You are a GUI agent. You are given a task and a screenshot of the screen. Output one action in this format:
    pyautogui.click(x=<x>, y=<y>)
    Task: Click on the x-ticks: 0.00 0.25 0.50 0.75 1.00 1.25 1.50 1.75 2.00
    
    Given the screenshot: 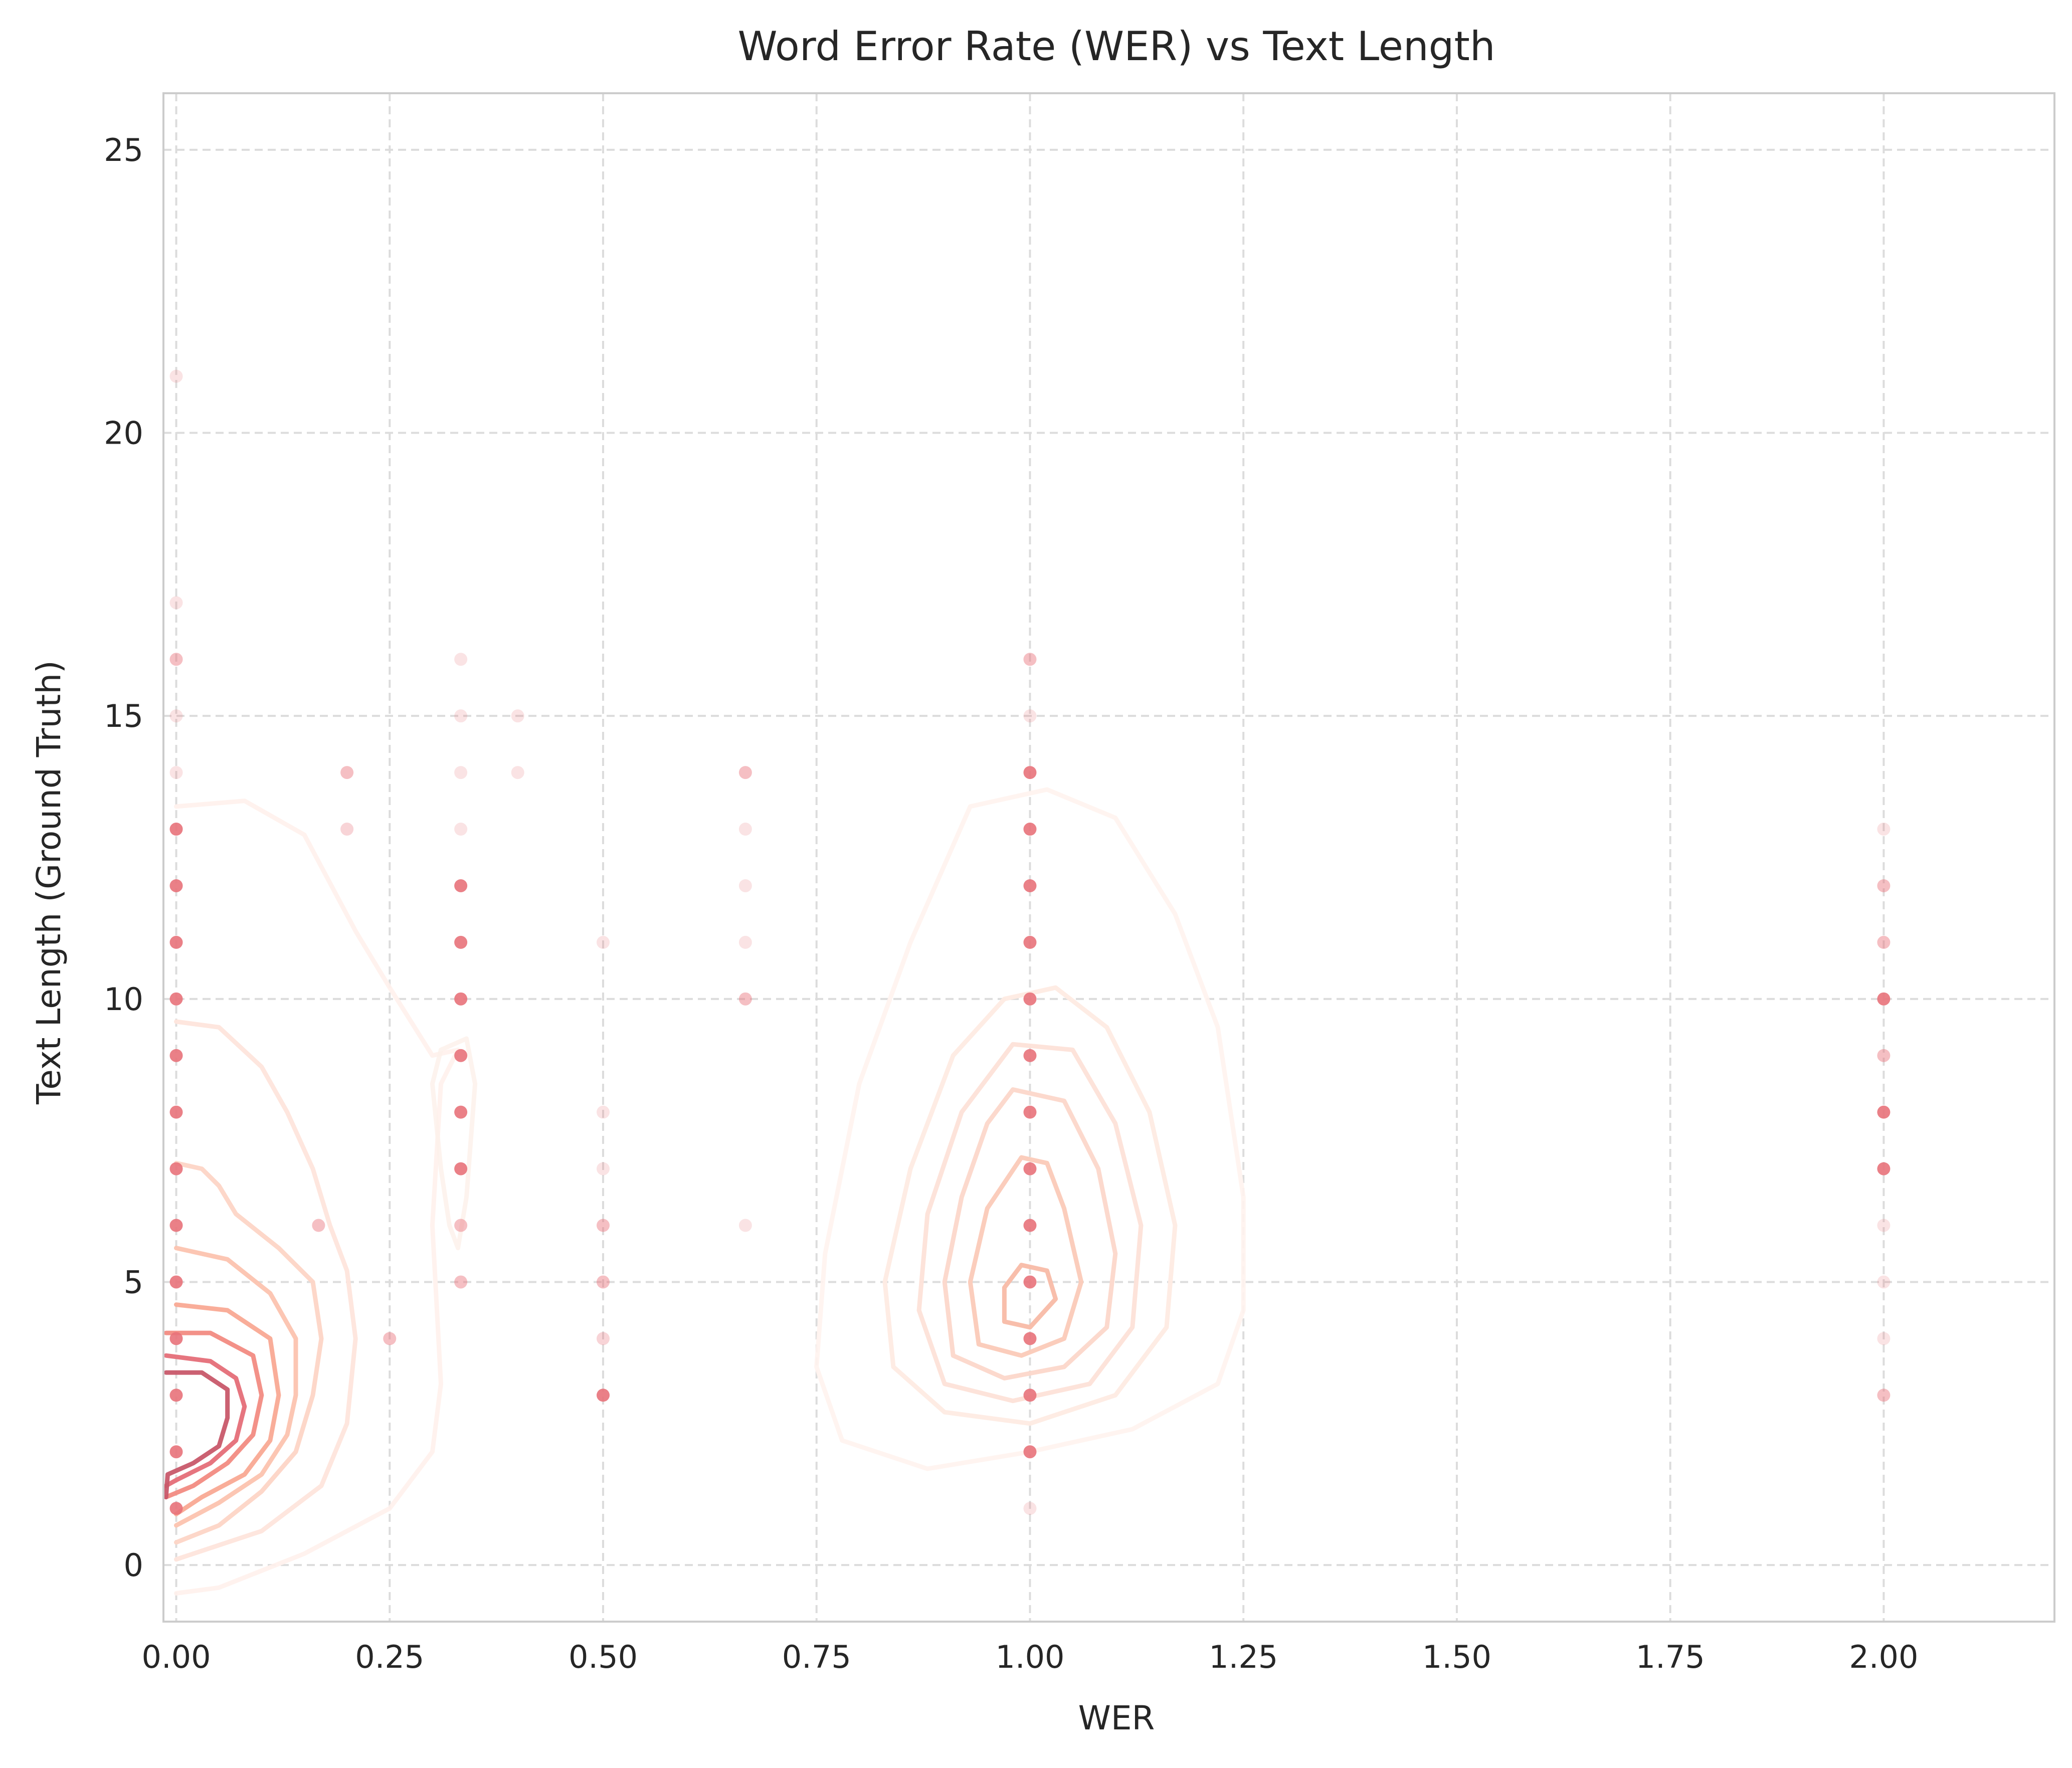 What is the action you would take?
    pyautogui.click(x=1030, y=1657)
    